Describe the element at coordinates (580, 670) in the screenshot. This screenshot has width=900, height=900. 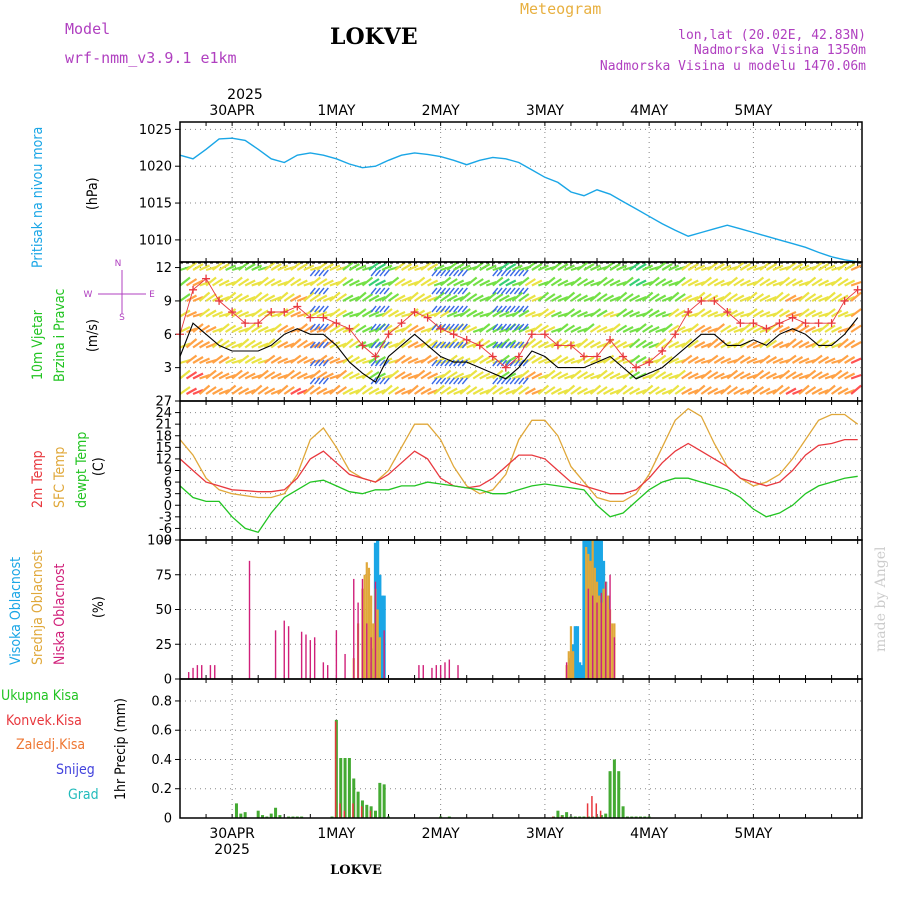
I see `high-cloud-bar` at that location.